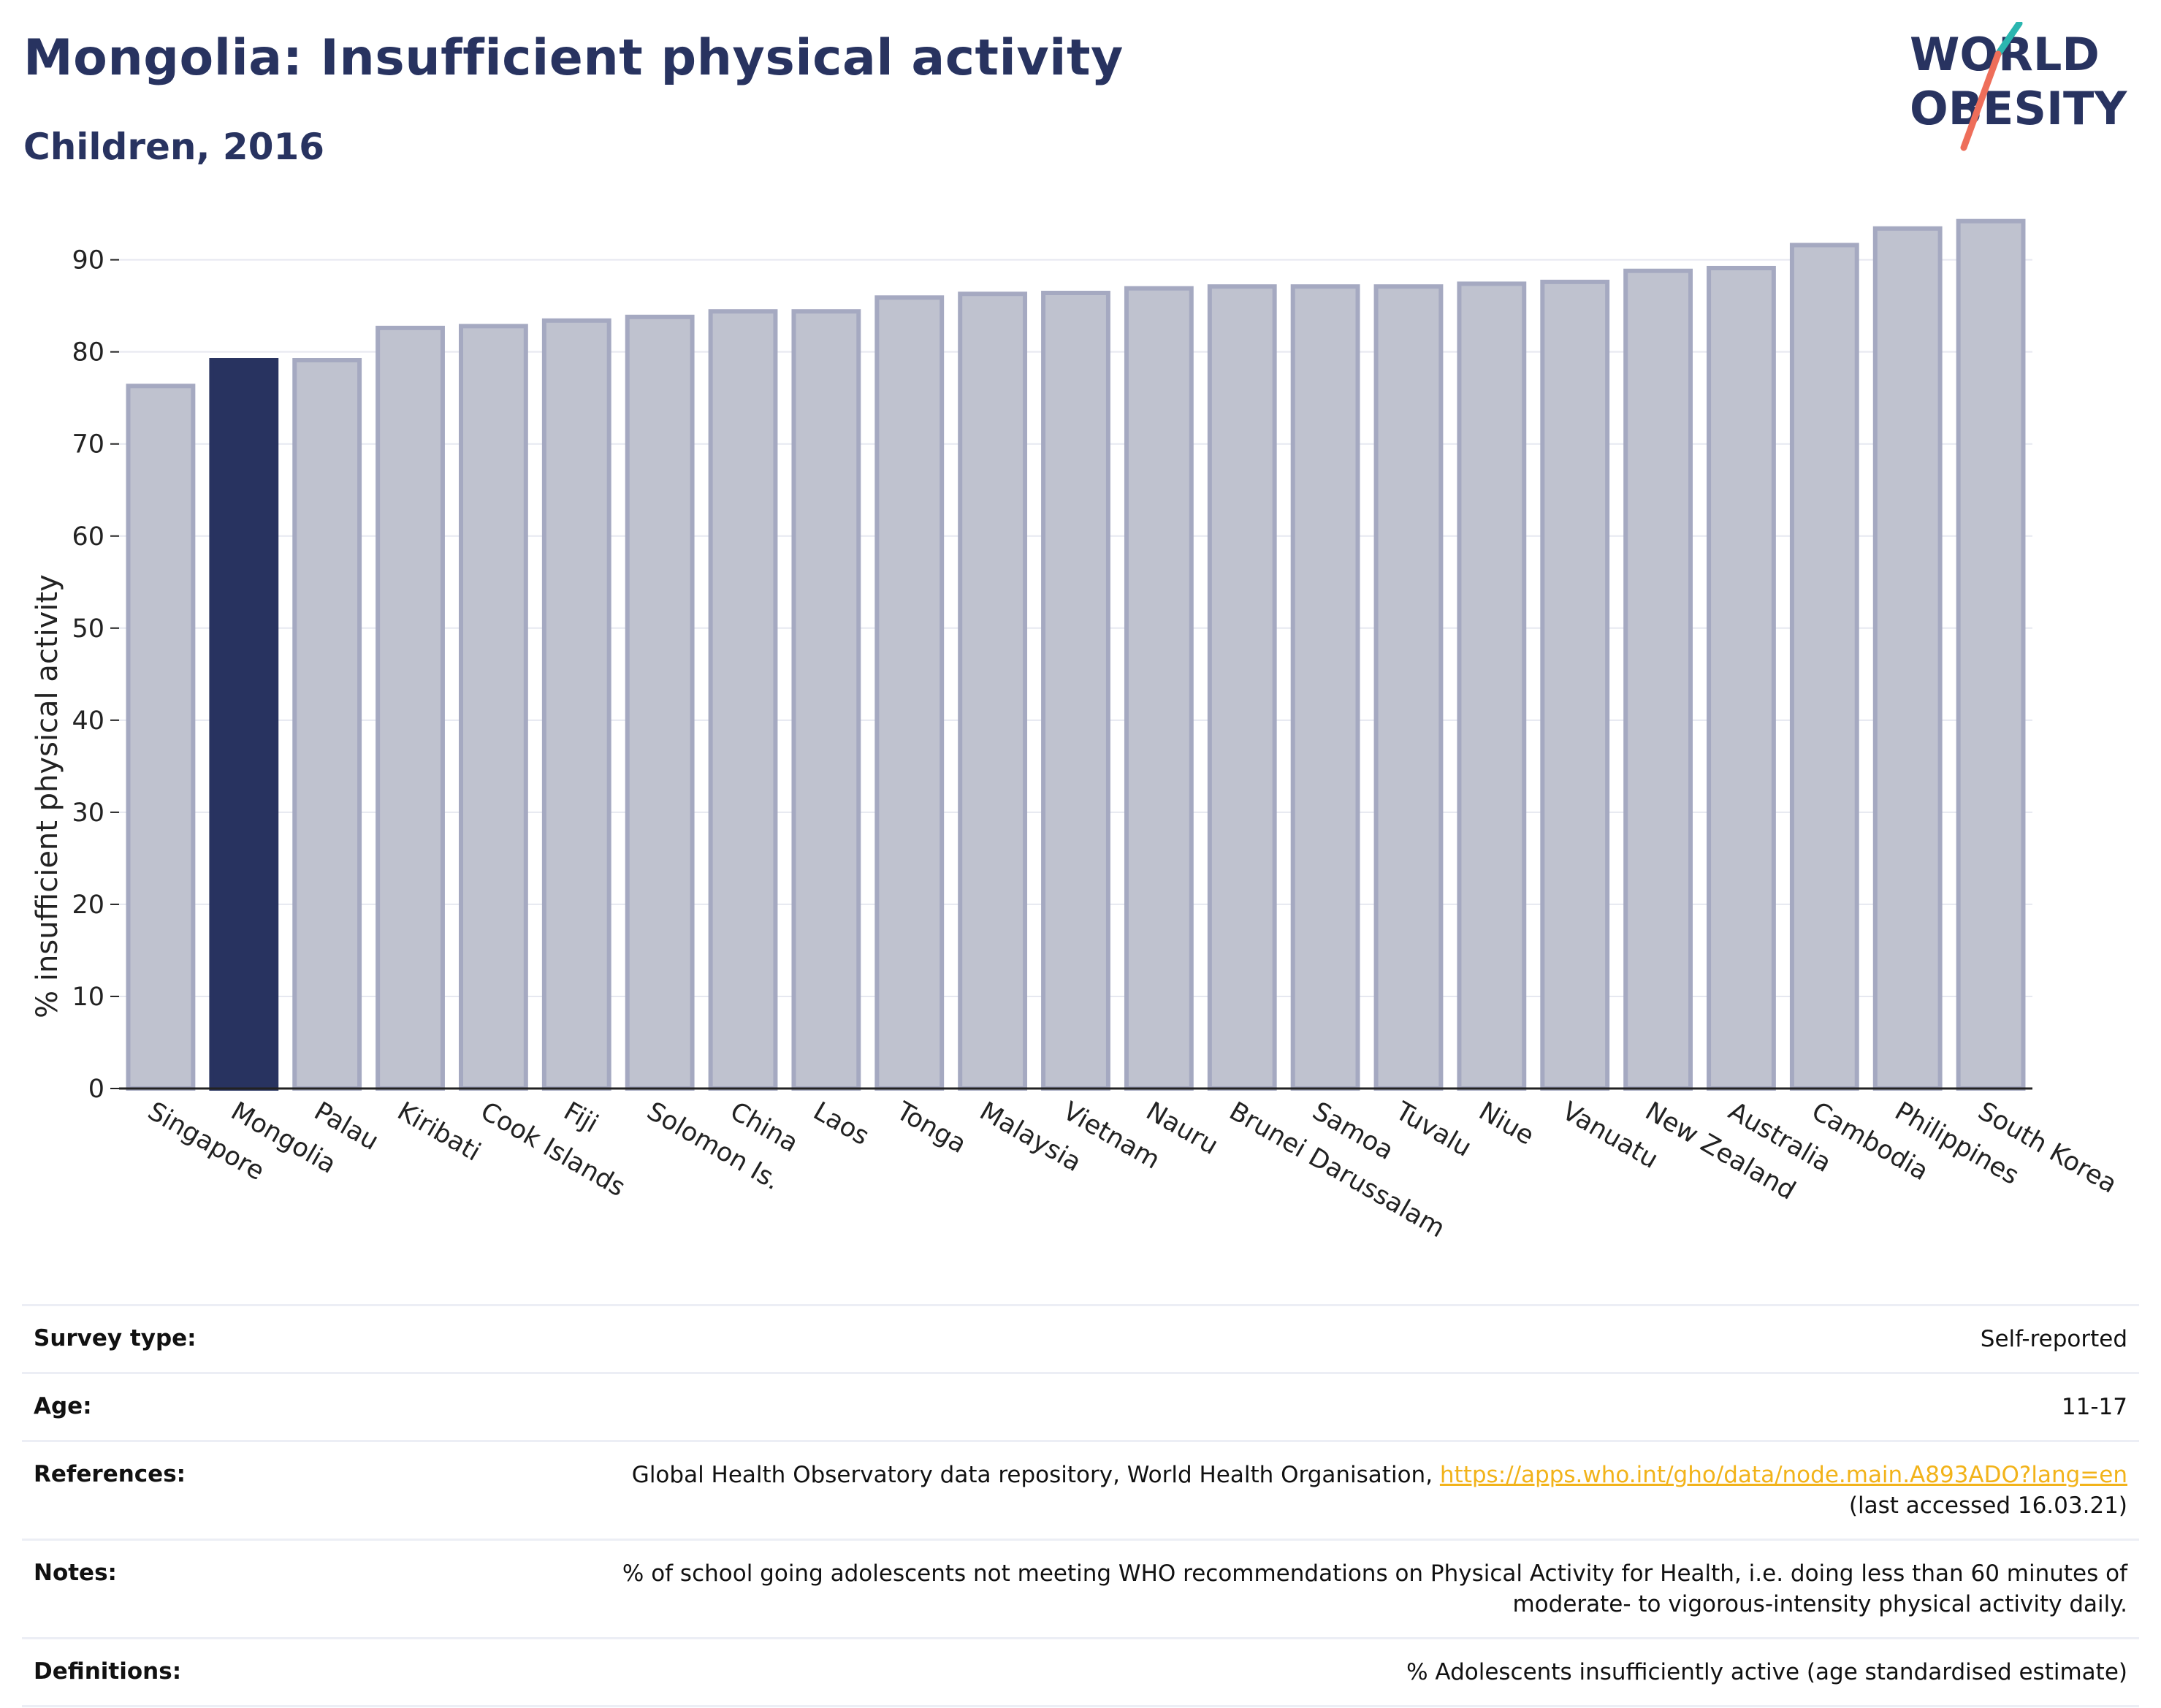 The height and width of the screenshot is (1708, 2161). I want to click on notes-label: Notes:, so click(75, 1573).